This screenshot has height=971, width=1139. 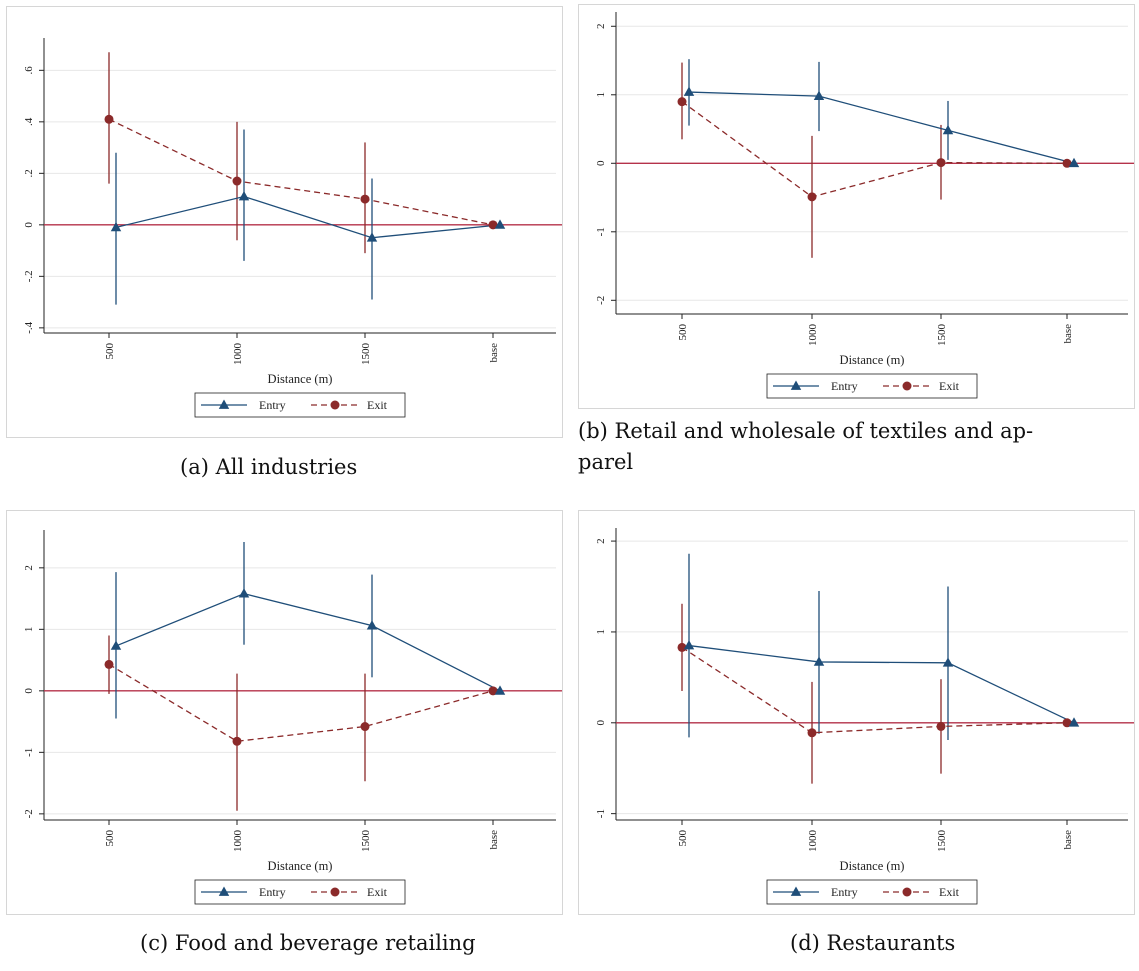 I want to click on caption-c: (c) Food and beverage retailing, so click(x=308, y=943).